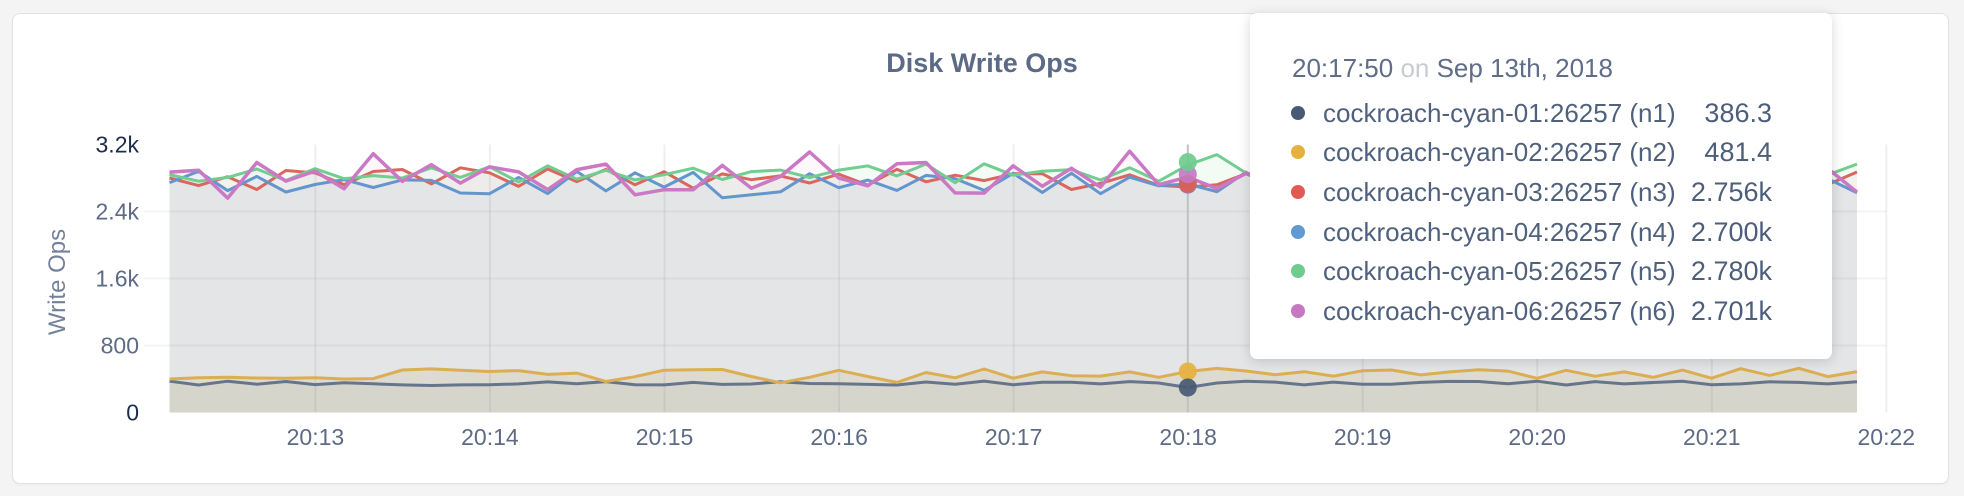 This screenshot has width=1964, height=496. What do you see at coordinates (1363, 437) in the screenshot?
I see `svg-text: 20:19` at bounding box center [1363, 437].